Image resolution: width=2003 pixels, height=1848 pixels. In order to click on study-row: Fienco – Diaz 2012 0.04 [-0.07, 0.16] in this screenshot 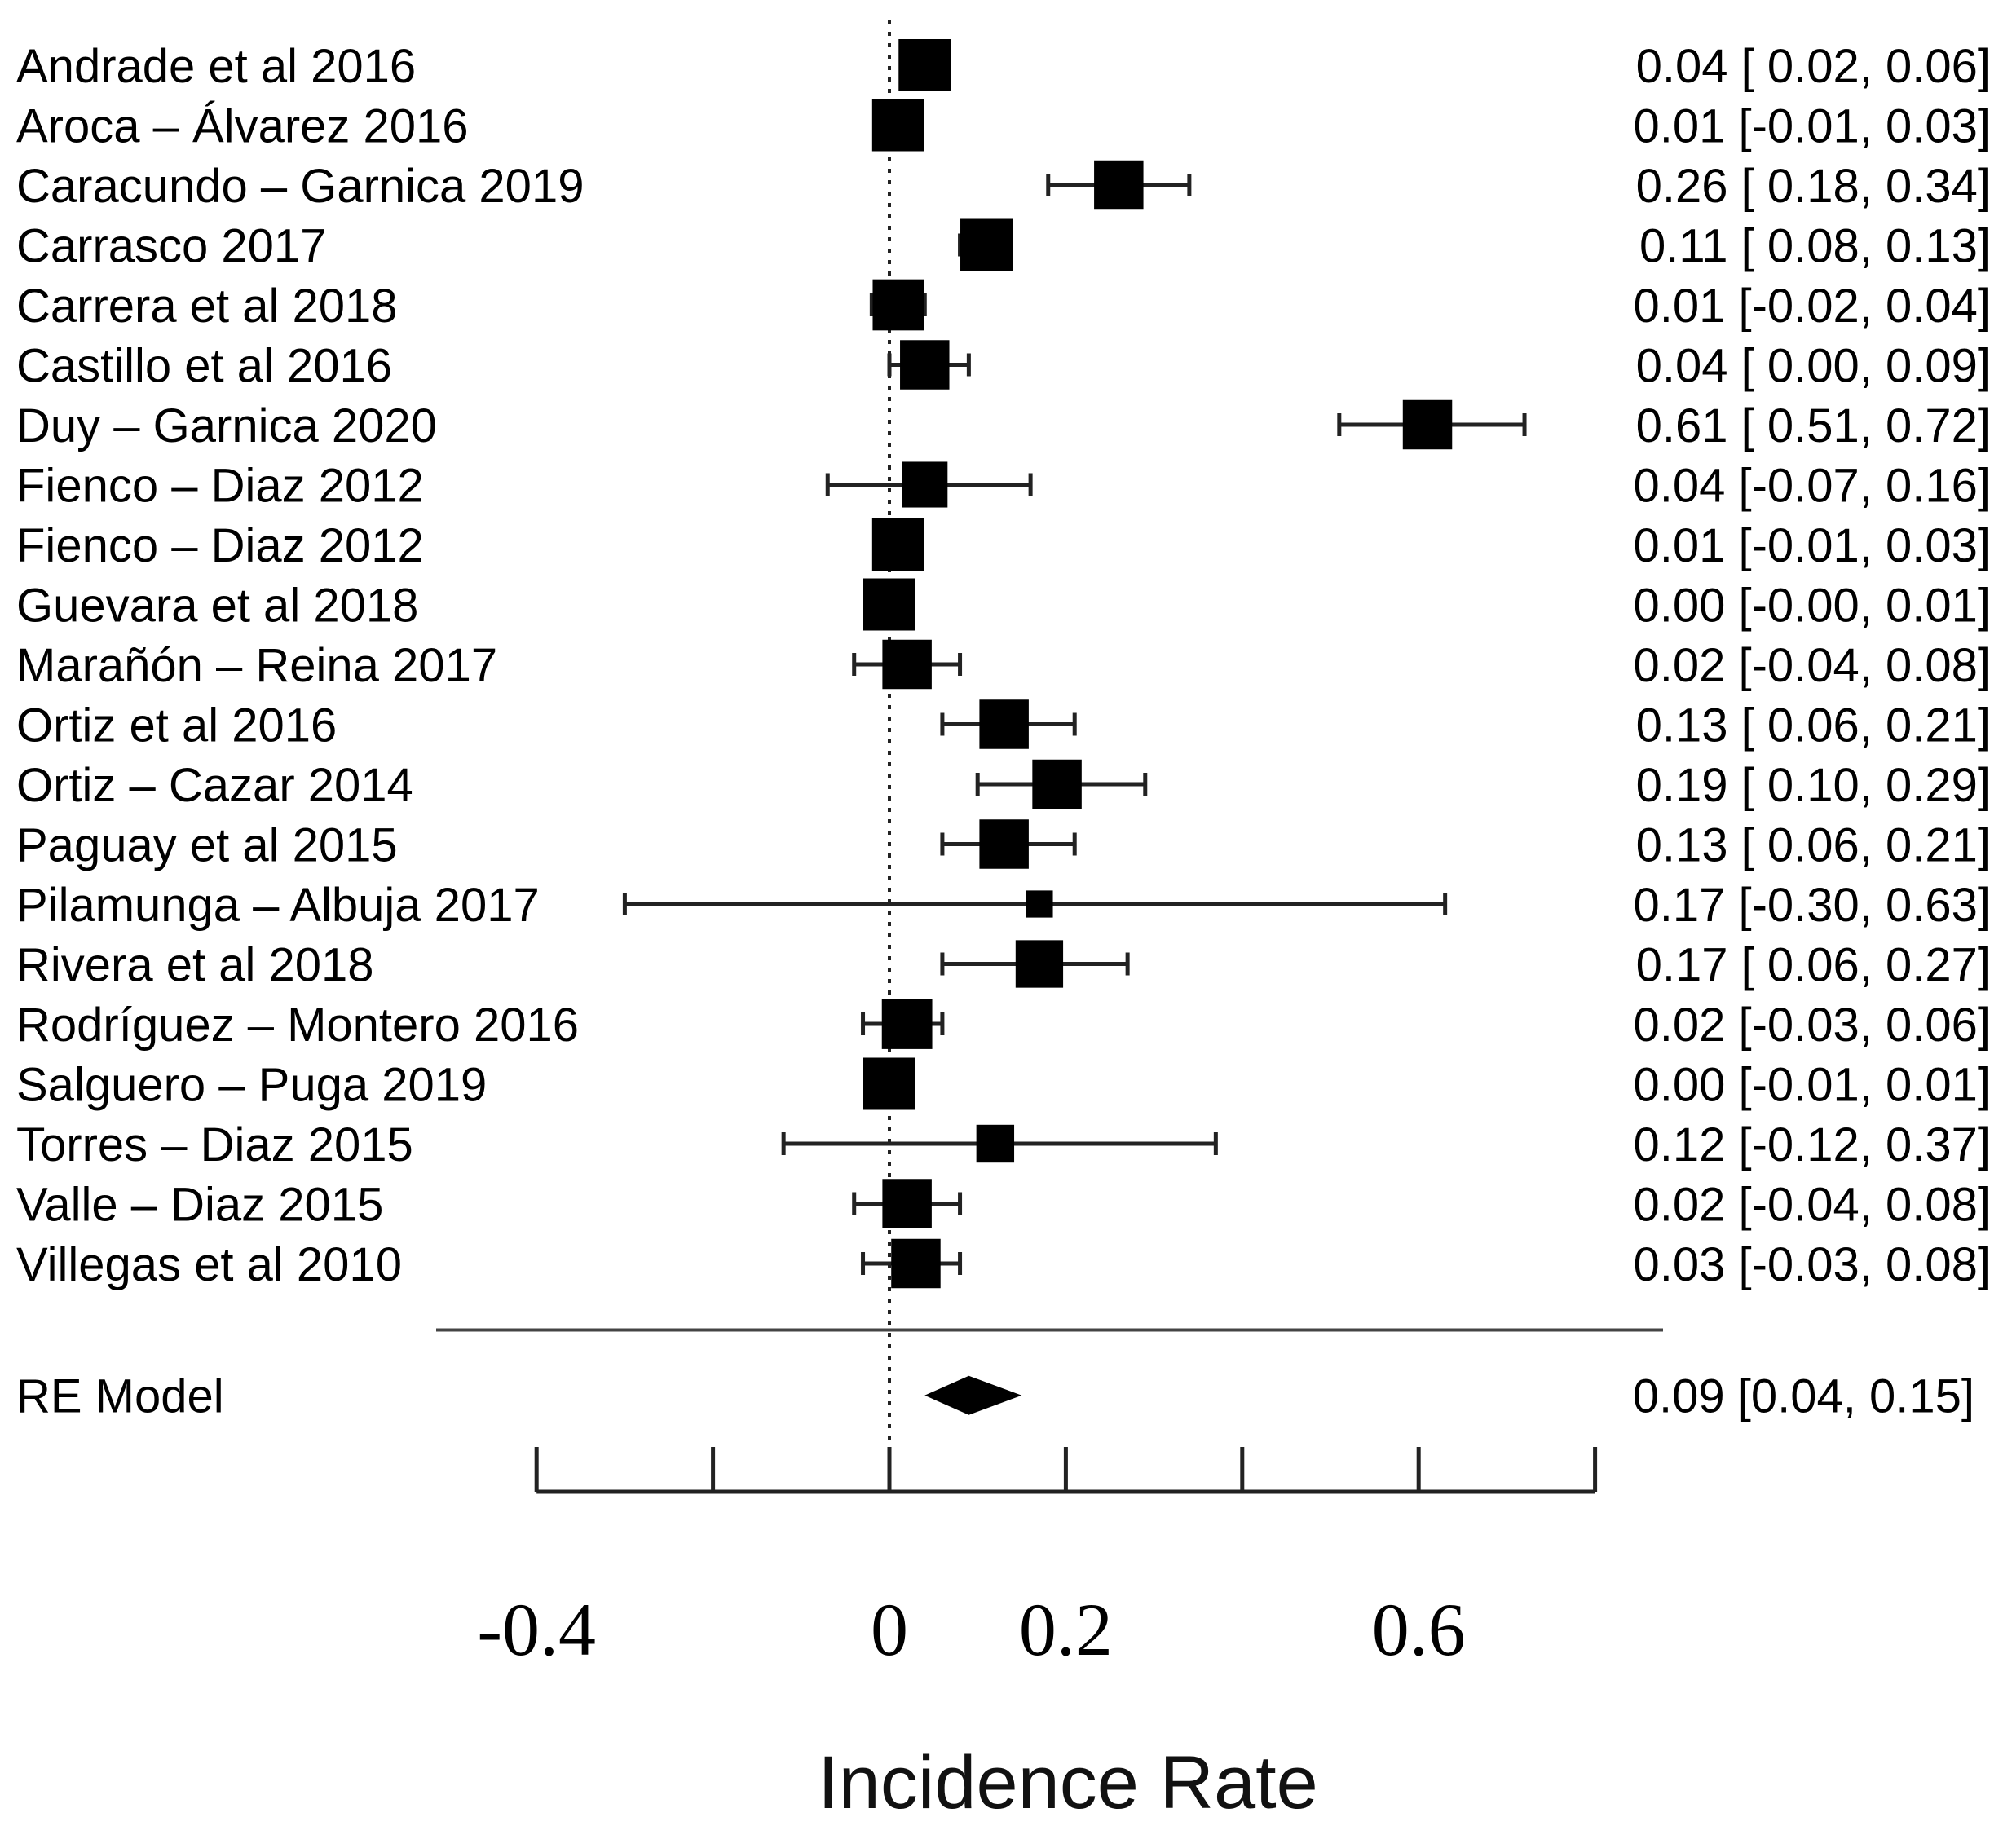, I will do `click(1004, 486)`.